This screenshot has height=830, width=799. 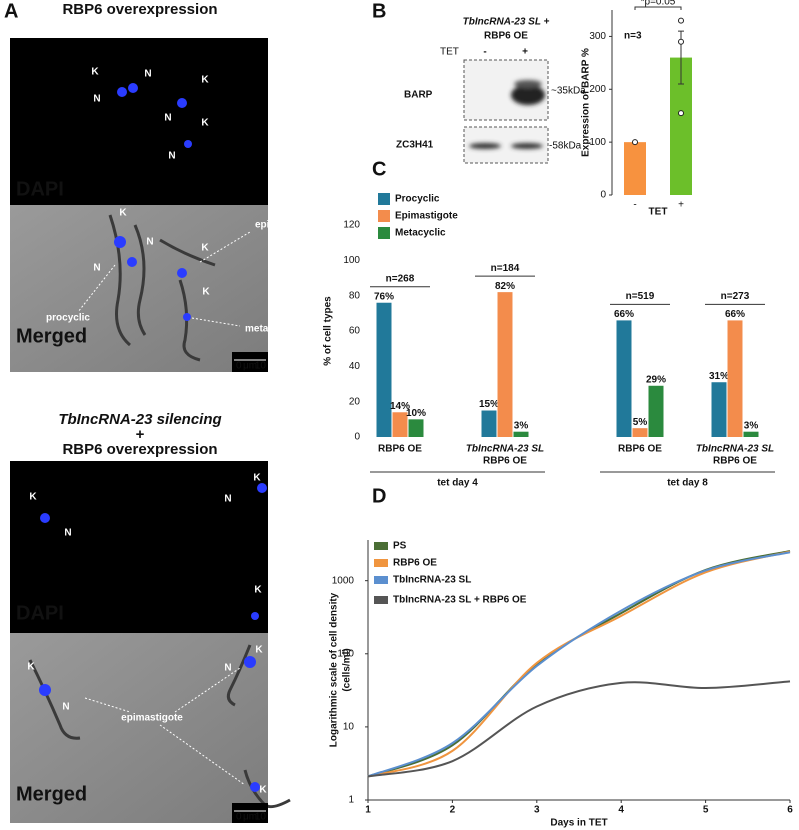 What do you see at coordinates (484, 52) in the screenshot?
I see `lane-label: -` at bounding box center [484, 52].